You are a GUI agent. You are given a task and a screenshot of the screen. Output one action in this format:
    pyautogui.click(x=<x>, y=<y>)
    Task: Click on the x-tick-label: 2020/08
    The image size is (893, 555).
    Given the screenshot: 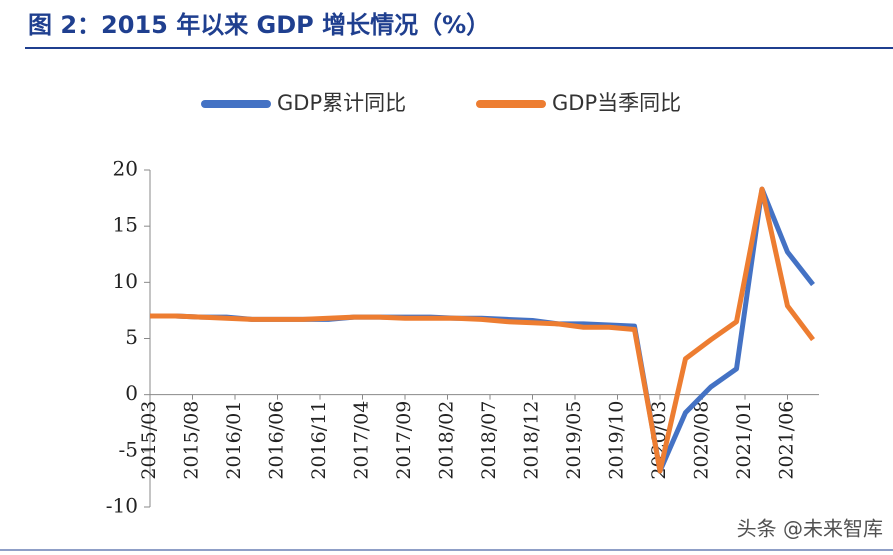 What is the action you would take?
    pyautogui.click(x=702, y=440)
    